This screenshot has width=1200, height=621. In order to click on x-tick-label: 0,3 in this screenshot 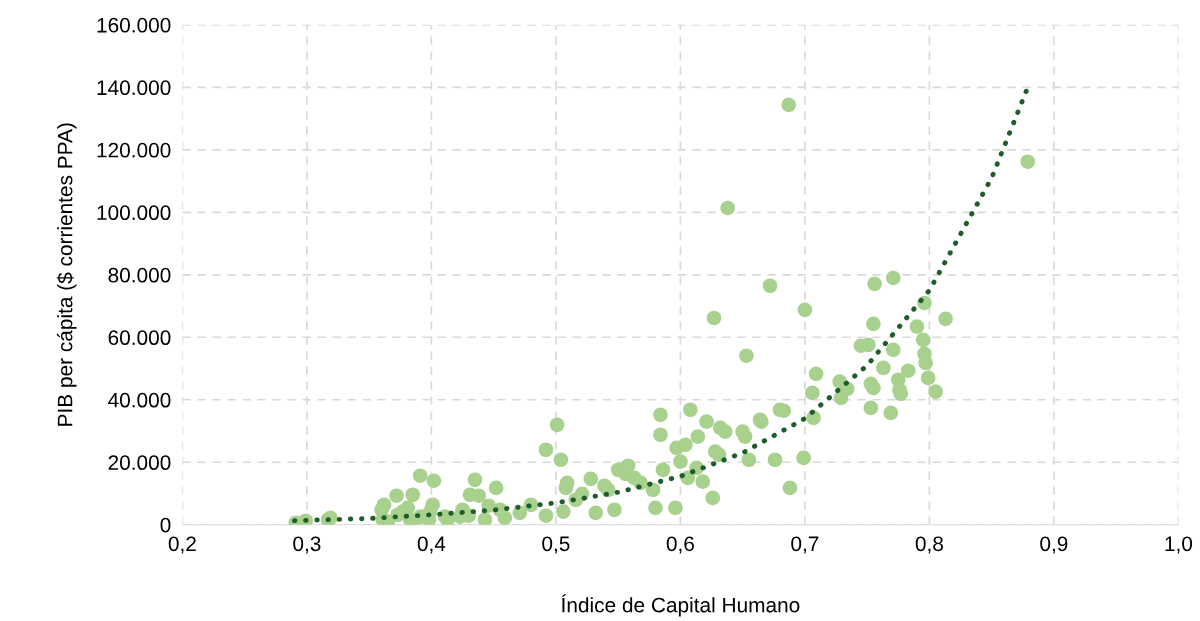, I will do `click(307, 545)`.